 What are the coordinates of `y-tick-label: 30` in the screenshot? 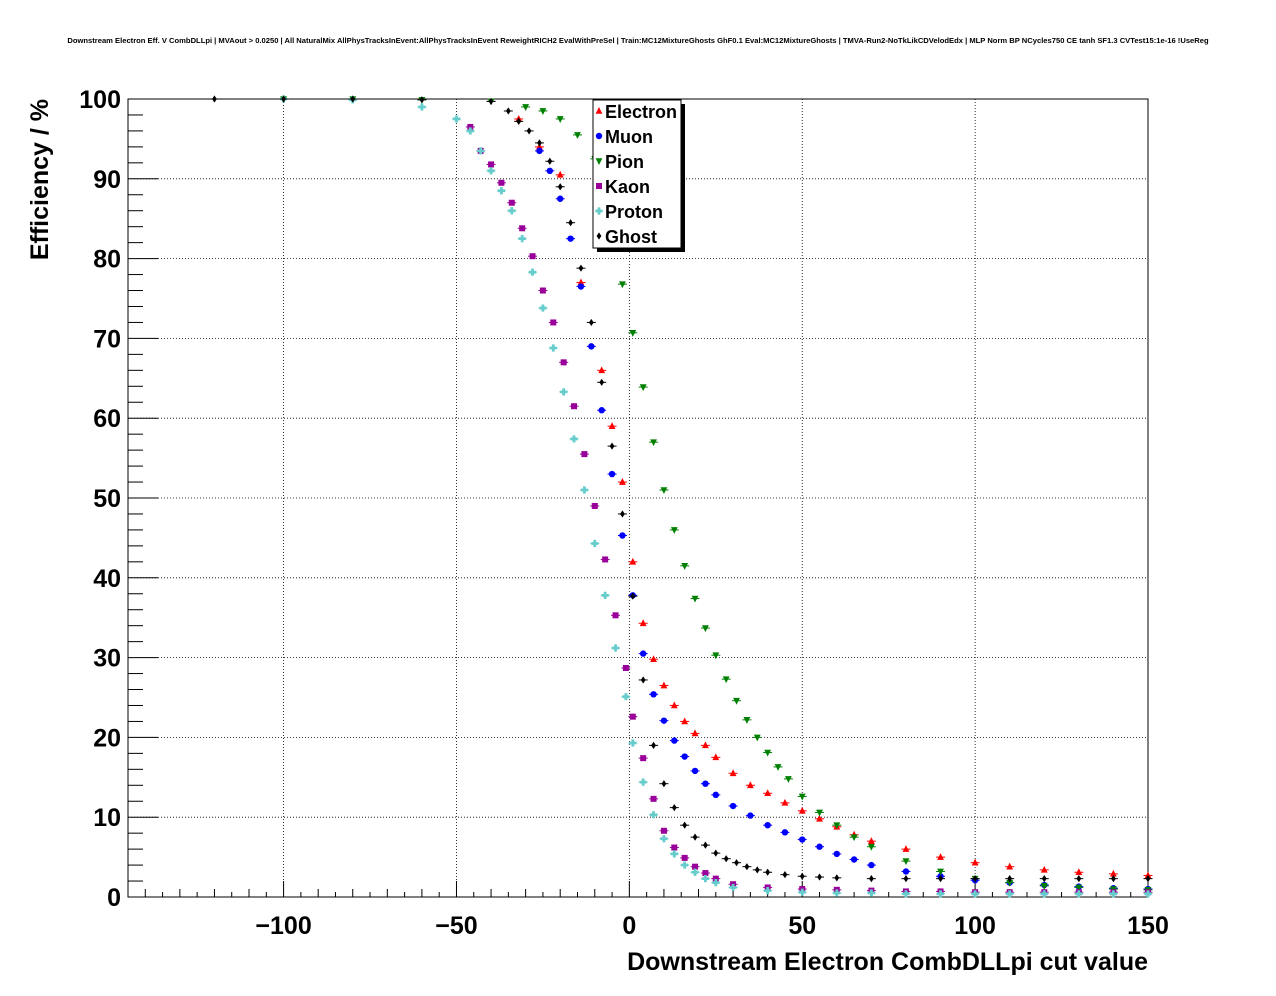 It's located at (107, 659).